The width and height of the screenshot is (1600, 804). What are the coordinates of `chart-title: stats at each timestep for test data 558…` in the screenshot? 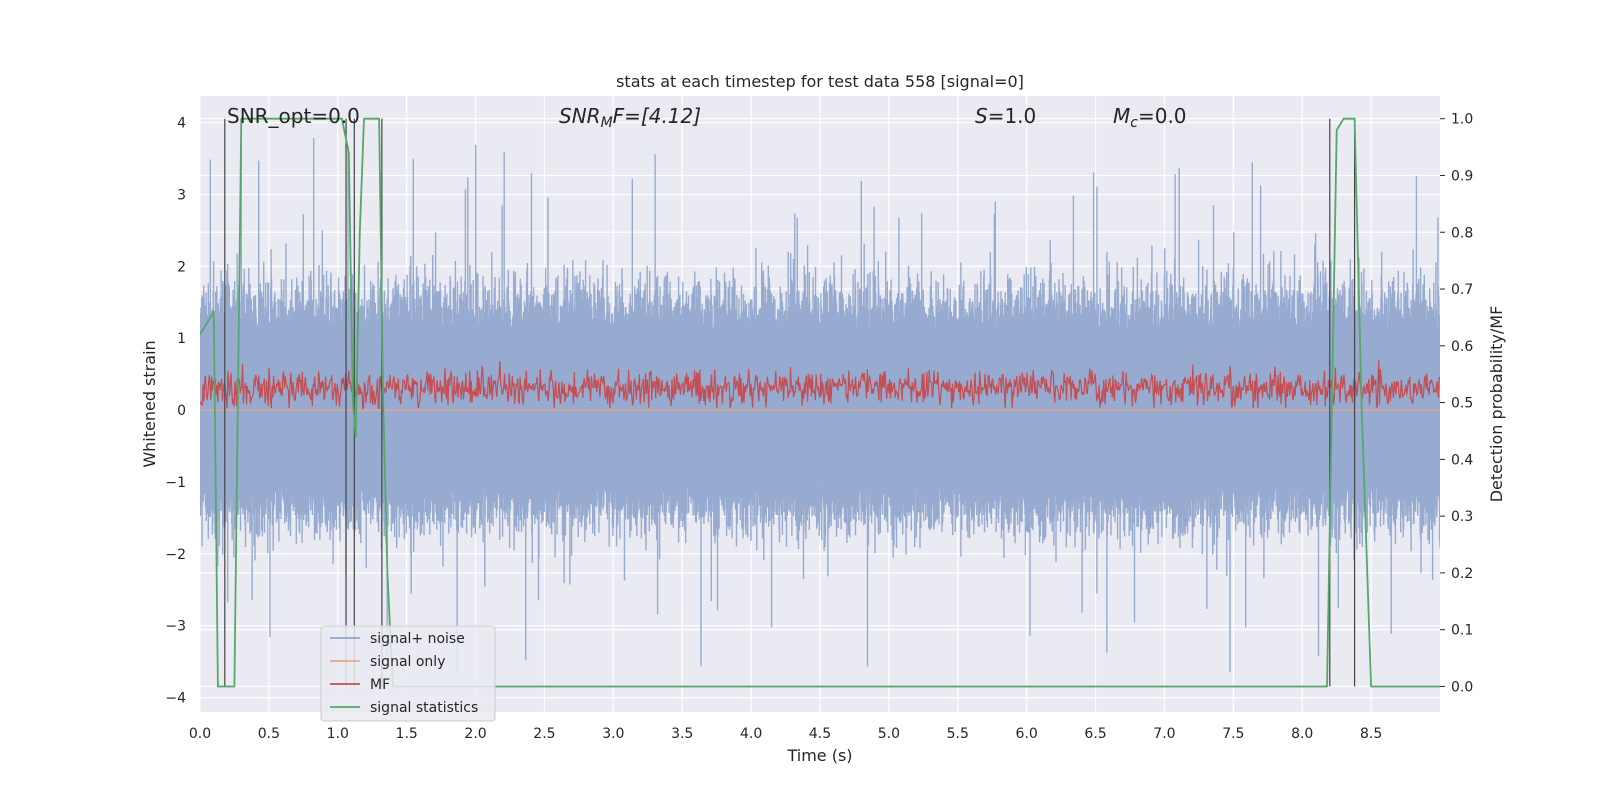 It's located at (820, 81).